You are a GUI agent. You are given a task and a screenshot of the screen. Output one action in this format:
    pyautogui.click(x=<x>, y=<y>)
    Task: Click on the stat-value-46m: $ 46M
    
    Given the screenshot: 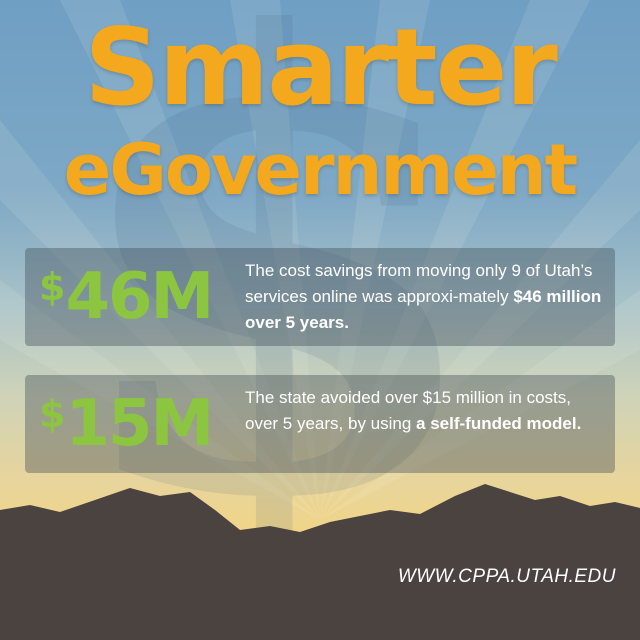 What is the action you would take?
    pyautogui.click(x=144, y=297)
    